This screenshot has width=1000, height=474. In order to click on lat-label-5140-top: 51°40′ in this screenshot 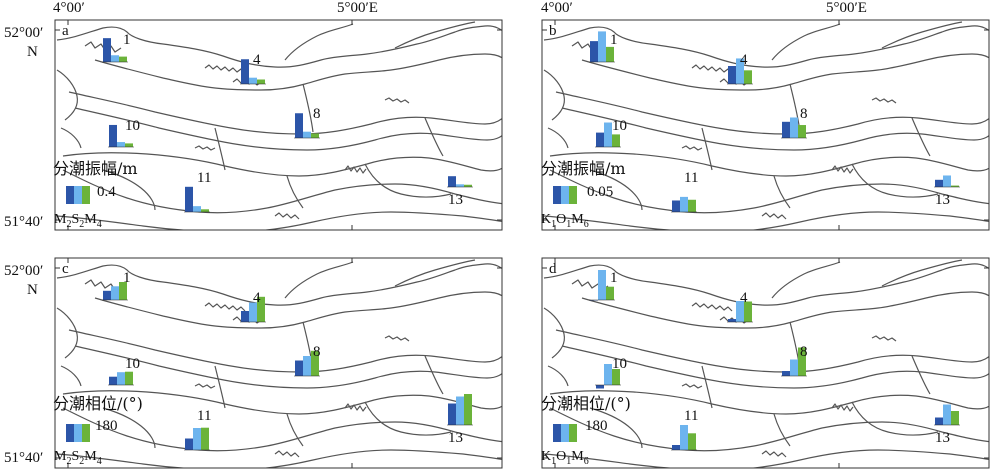, I will do `click(24, 222)`.